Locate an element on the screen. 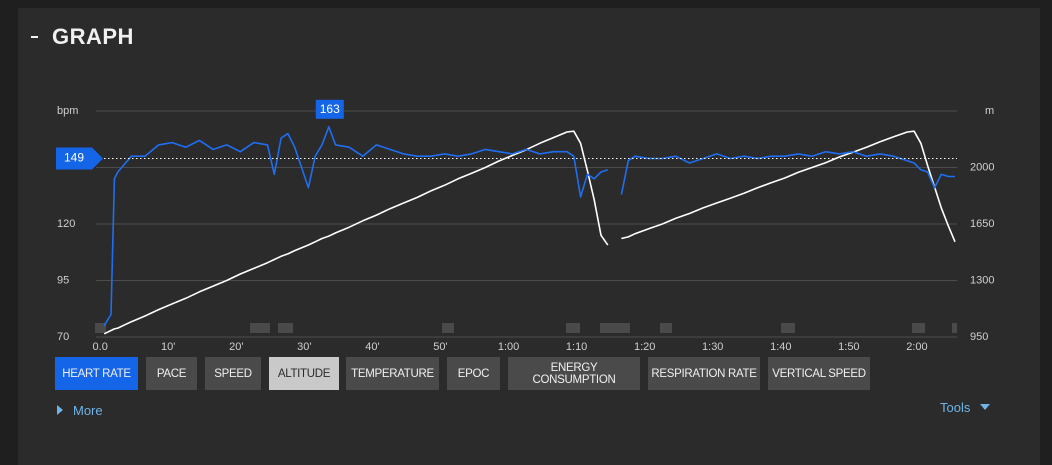 This screenshot has height=465, width=1052. collapse-icon is located at coordinates (34, 37).